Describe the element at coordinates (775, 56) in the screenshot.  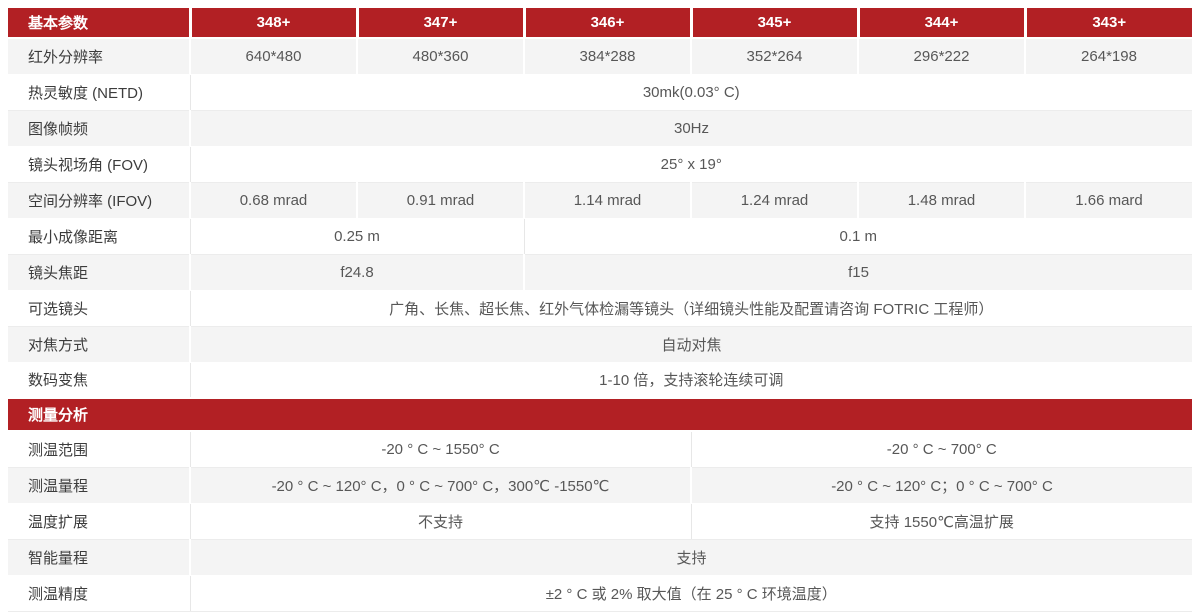
I see `cell-value: 352*264` at that location.